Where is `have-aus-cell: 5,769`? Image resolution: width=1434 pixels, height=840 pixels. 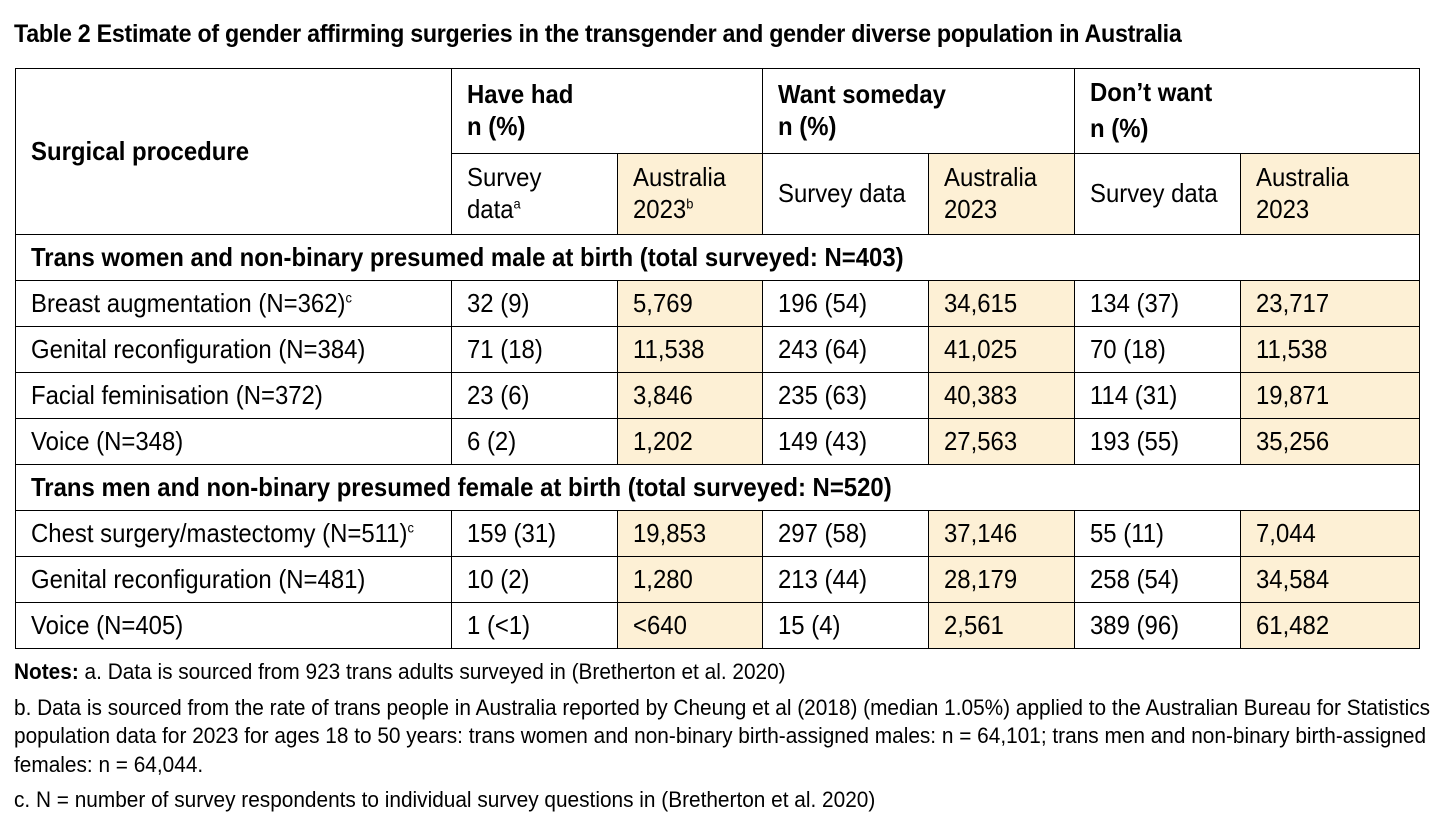
have-aus-cell: 5,769 is located at coordinates (690, 303).